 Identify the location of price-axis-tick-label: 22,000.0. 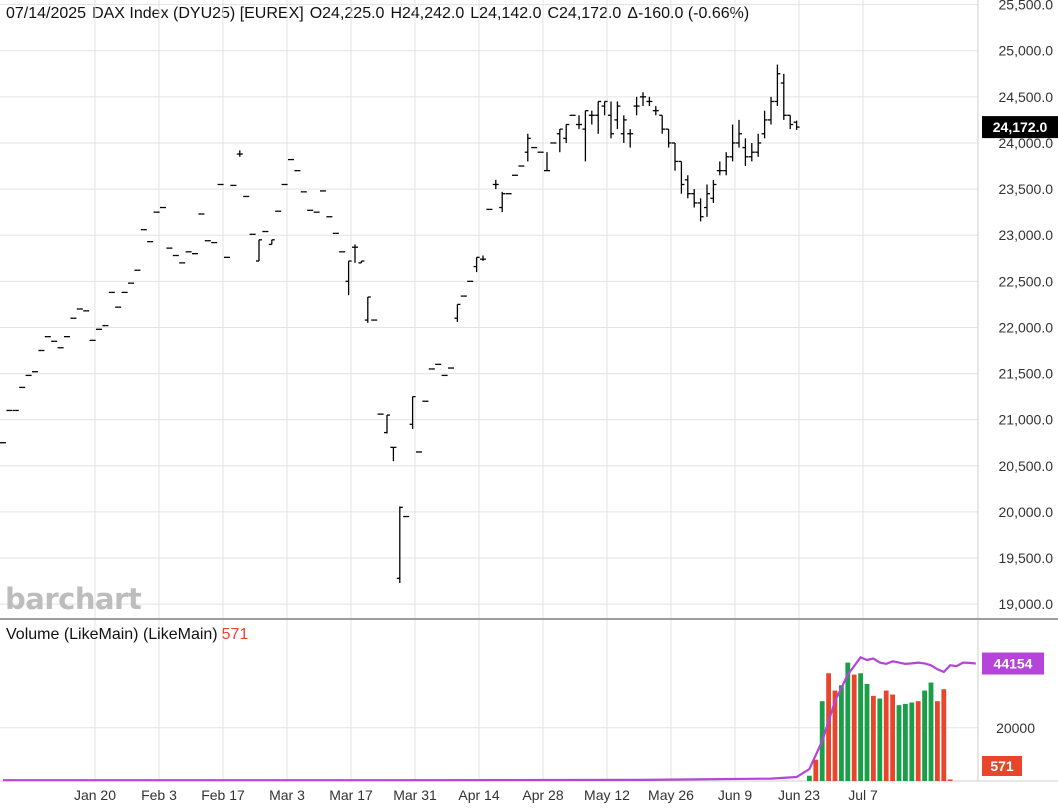
(1026, 327).